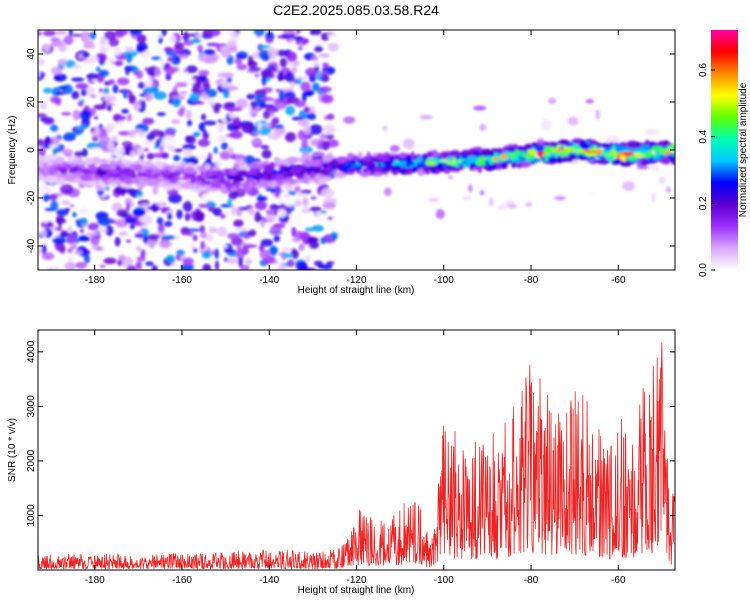  Describe the element at coordinates (356, 290) in the screenshot. I see `heatmap-x-label: Height of straight line (km)` at that location.